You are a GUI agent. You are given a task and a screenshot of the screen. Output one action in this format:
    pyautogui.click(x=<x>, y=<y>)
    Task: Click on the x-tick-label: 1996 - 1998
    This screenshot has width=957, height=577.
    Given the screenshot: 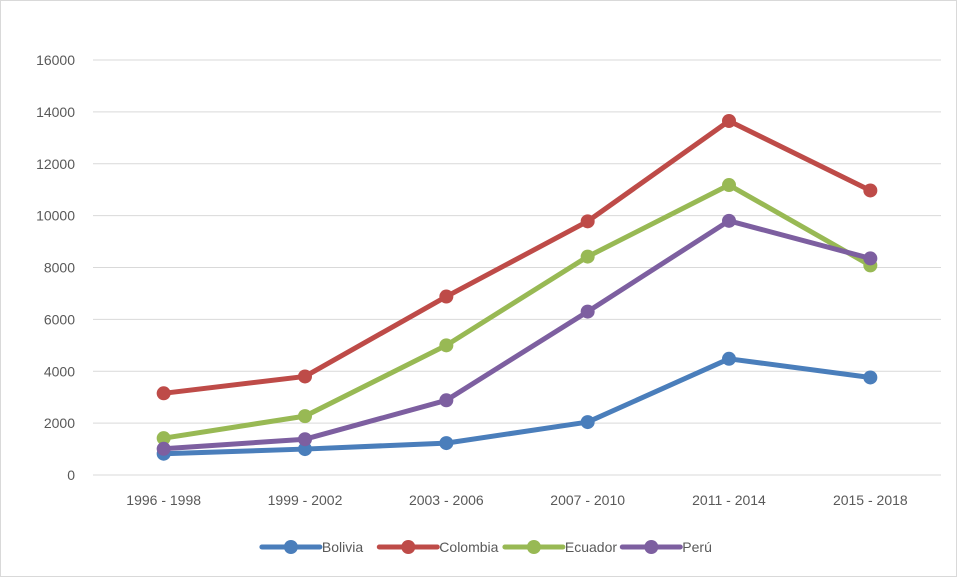 What is the action you would take?
    pyautogui.click(x=163, y=500)
    